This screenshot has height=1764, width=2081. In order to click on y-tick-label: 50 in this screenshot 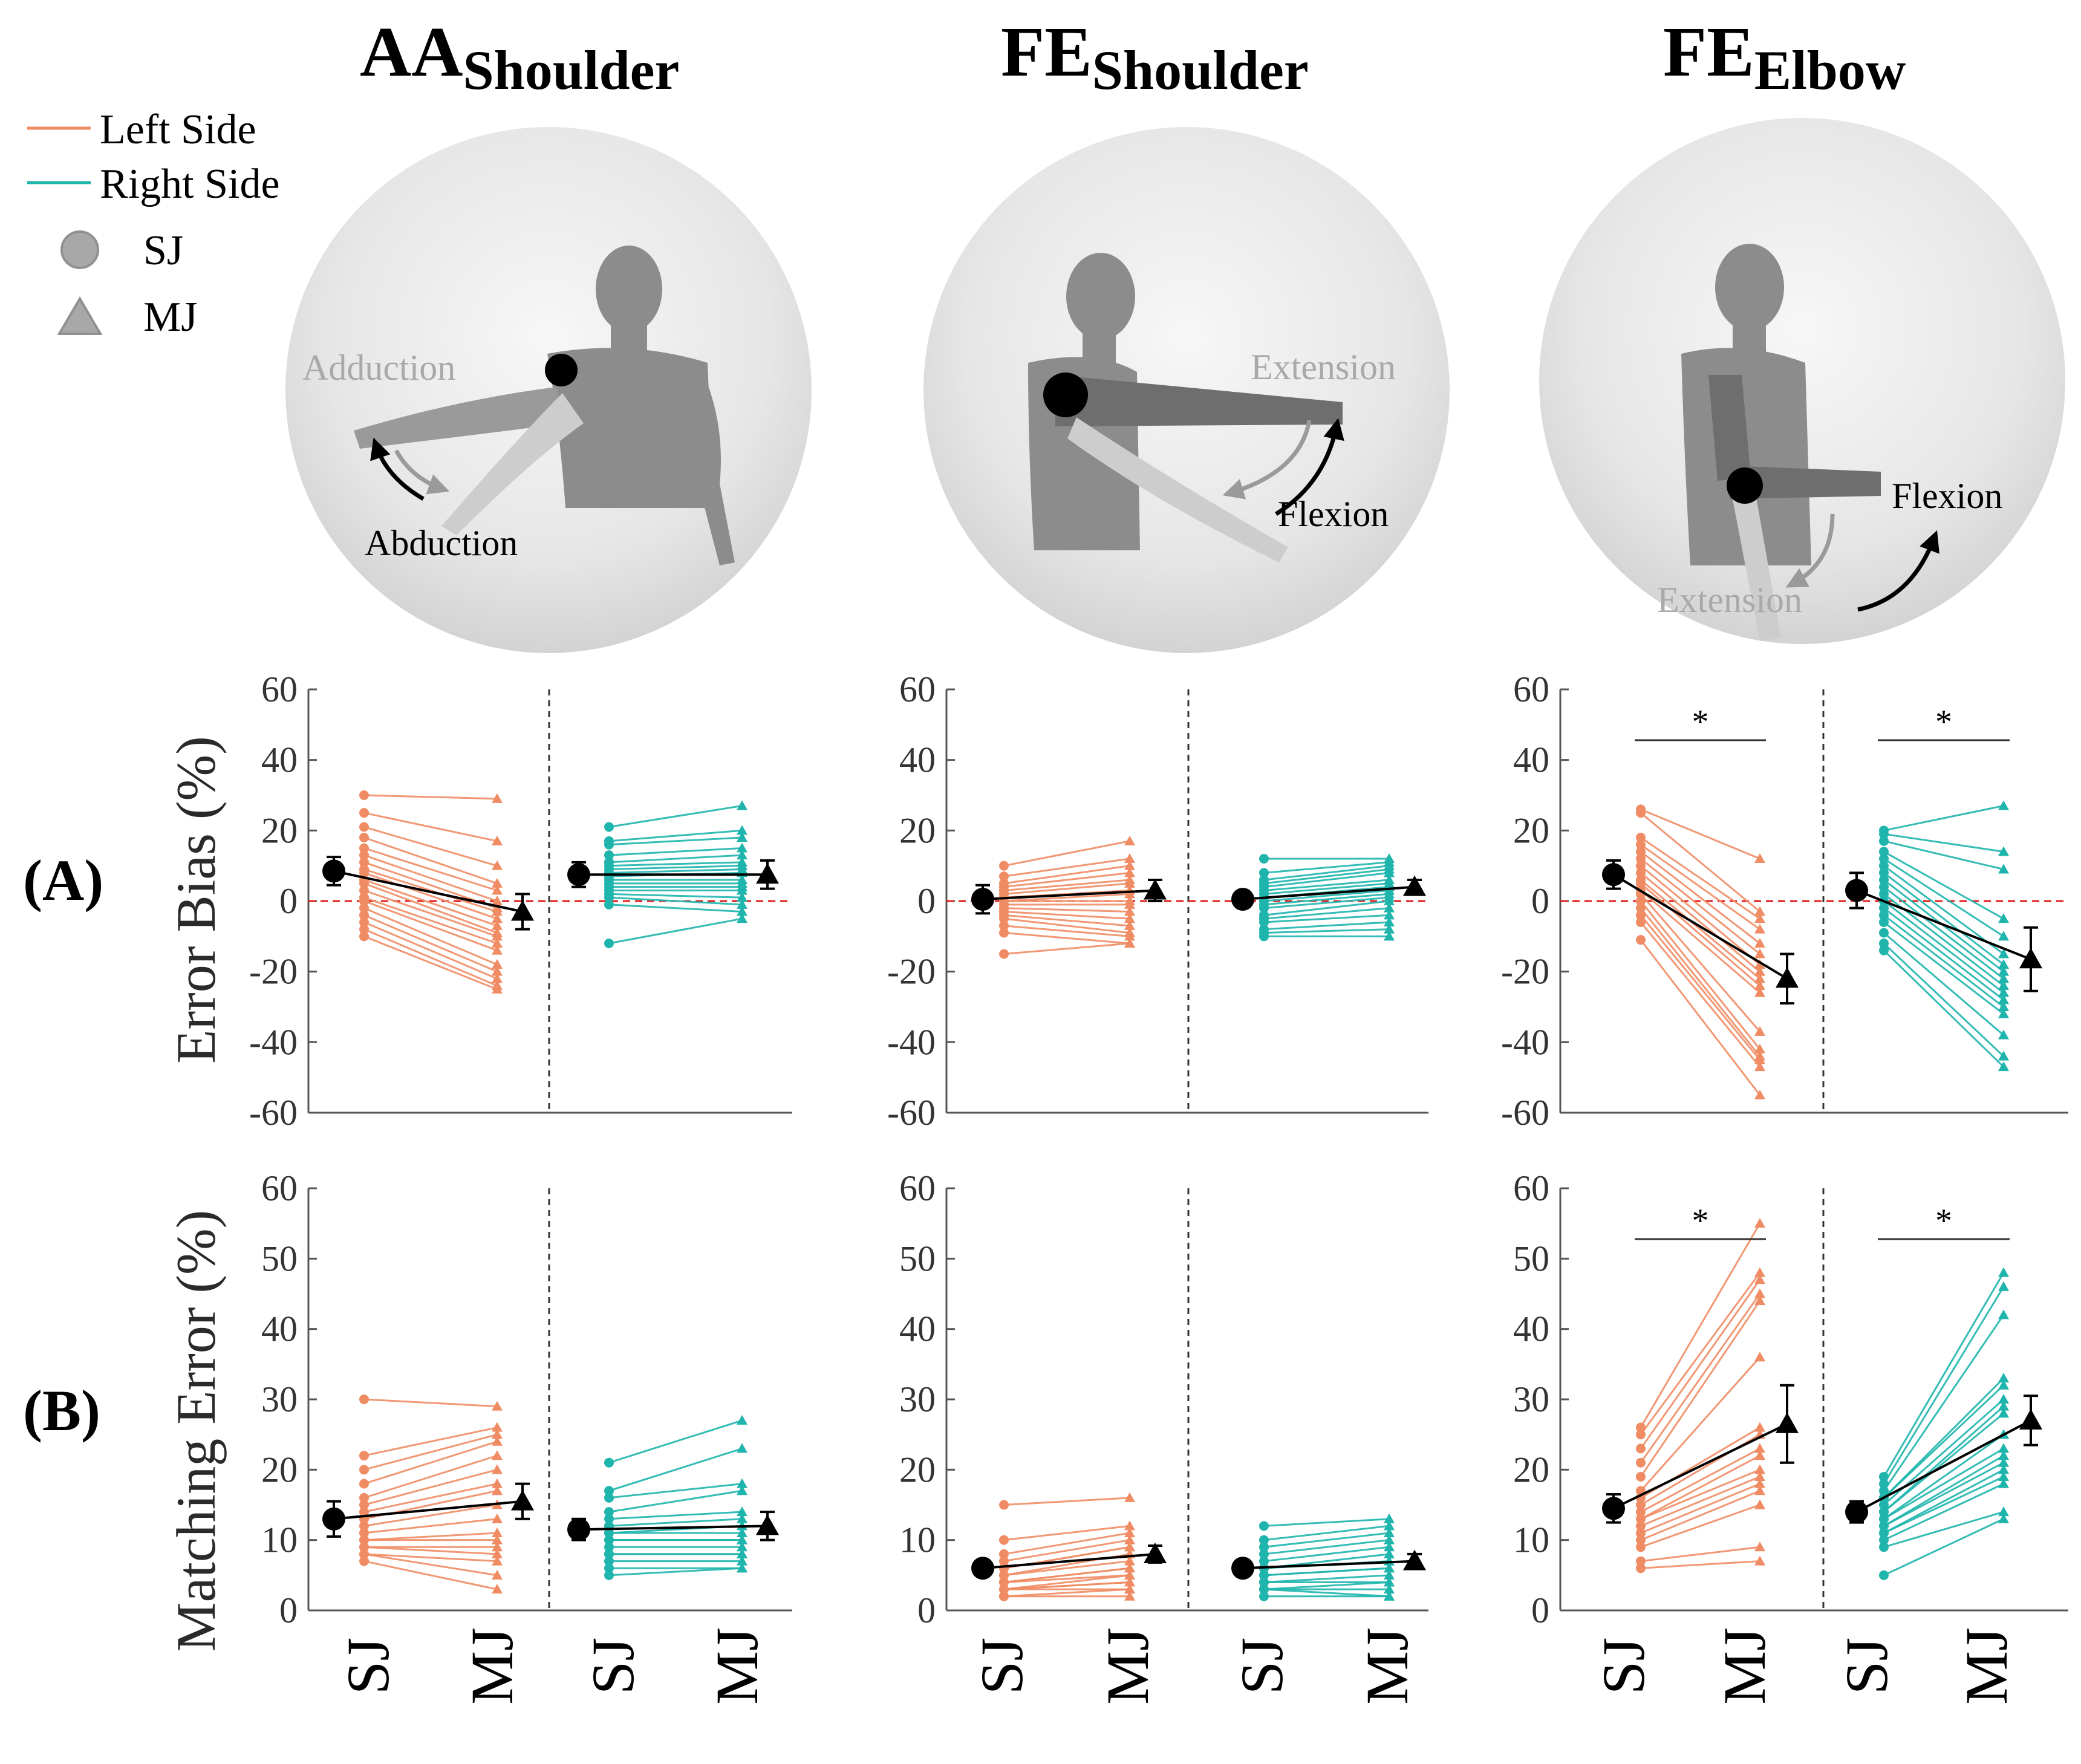, I will do `click(918, 1258)`.